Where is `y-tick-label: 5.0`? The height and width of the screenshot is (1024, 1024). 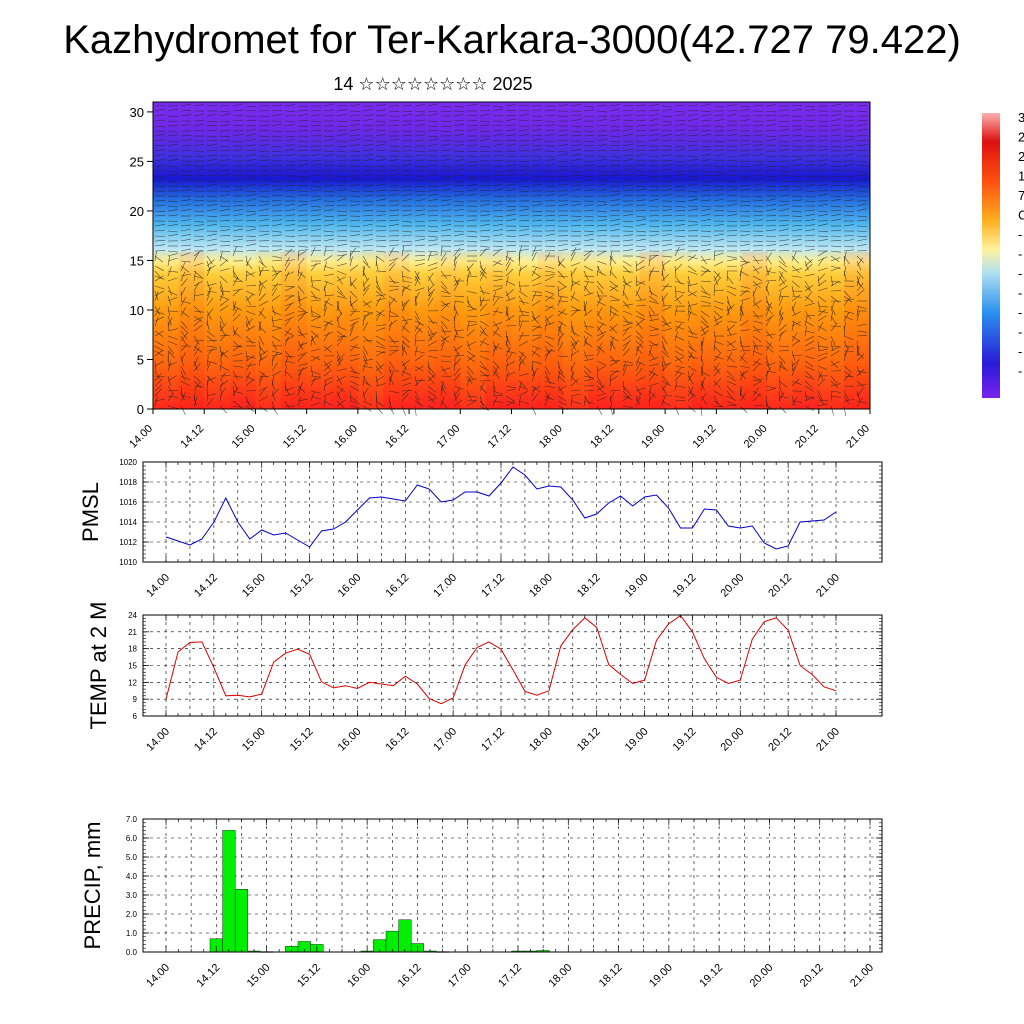 y-tick-label: 5.0 is located at coordinates (132, 857).